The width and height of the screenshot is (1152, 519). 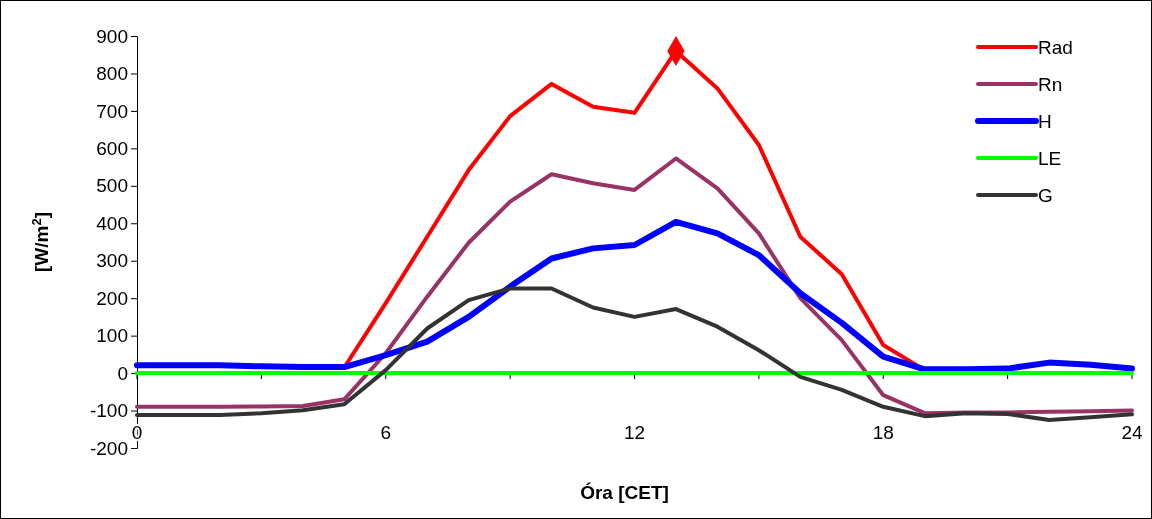 What do you see at coordinates (112, 74) in the screenshot?
I see `y-tick-label: 800` at bounding box center [112, 74].